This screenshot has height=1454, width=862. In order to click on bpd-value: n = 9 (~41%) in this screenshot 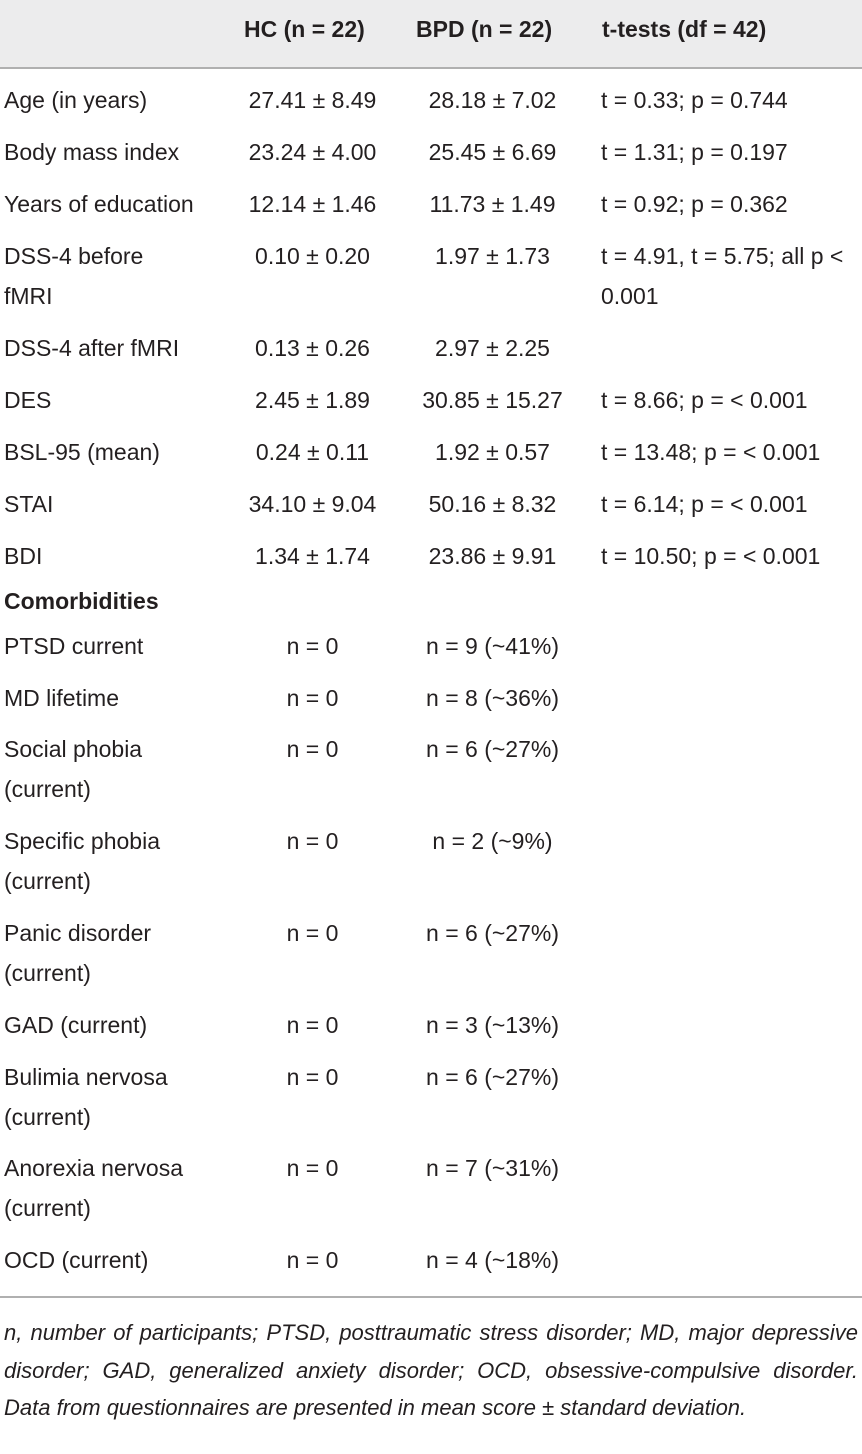, I will do `click(492, 646)`.